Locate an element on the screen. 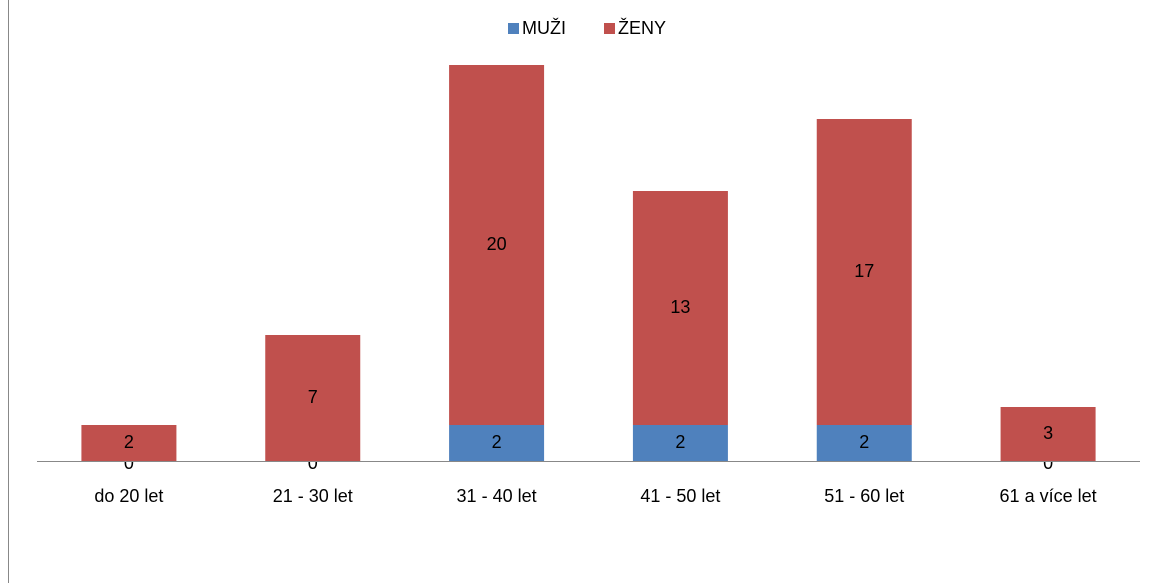 This screenshot has width=1158, height=583. x-tick-label: 21 - 30 let is located at coordinates (313, 496).